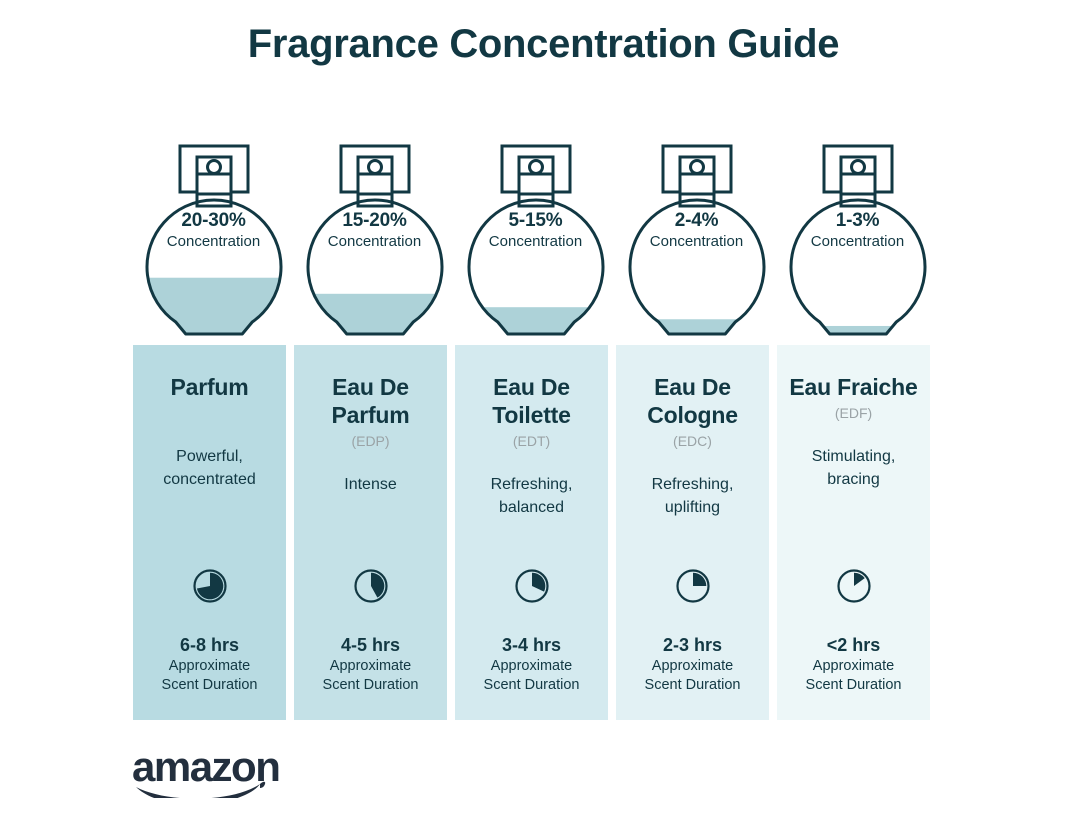 The image size is (1087, 829). I want to click on bottle-2: 15-20% Concentration, so click(374, 238).